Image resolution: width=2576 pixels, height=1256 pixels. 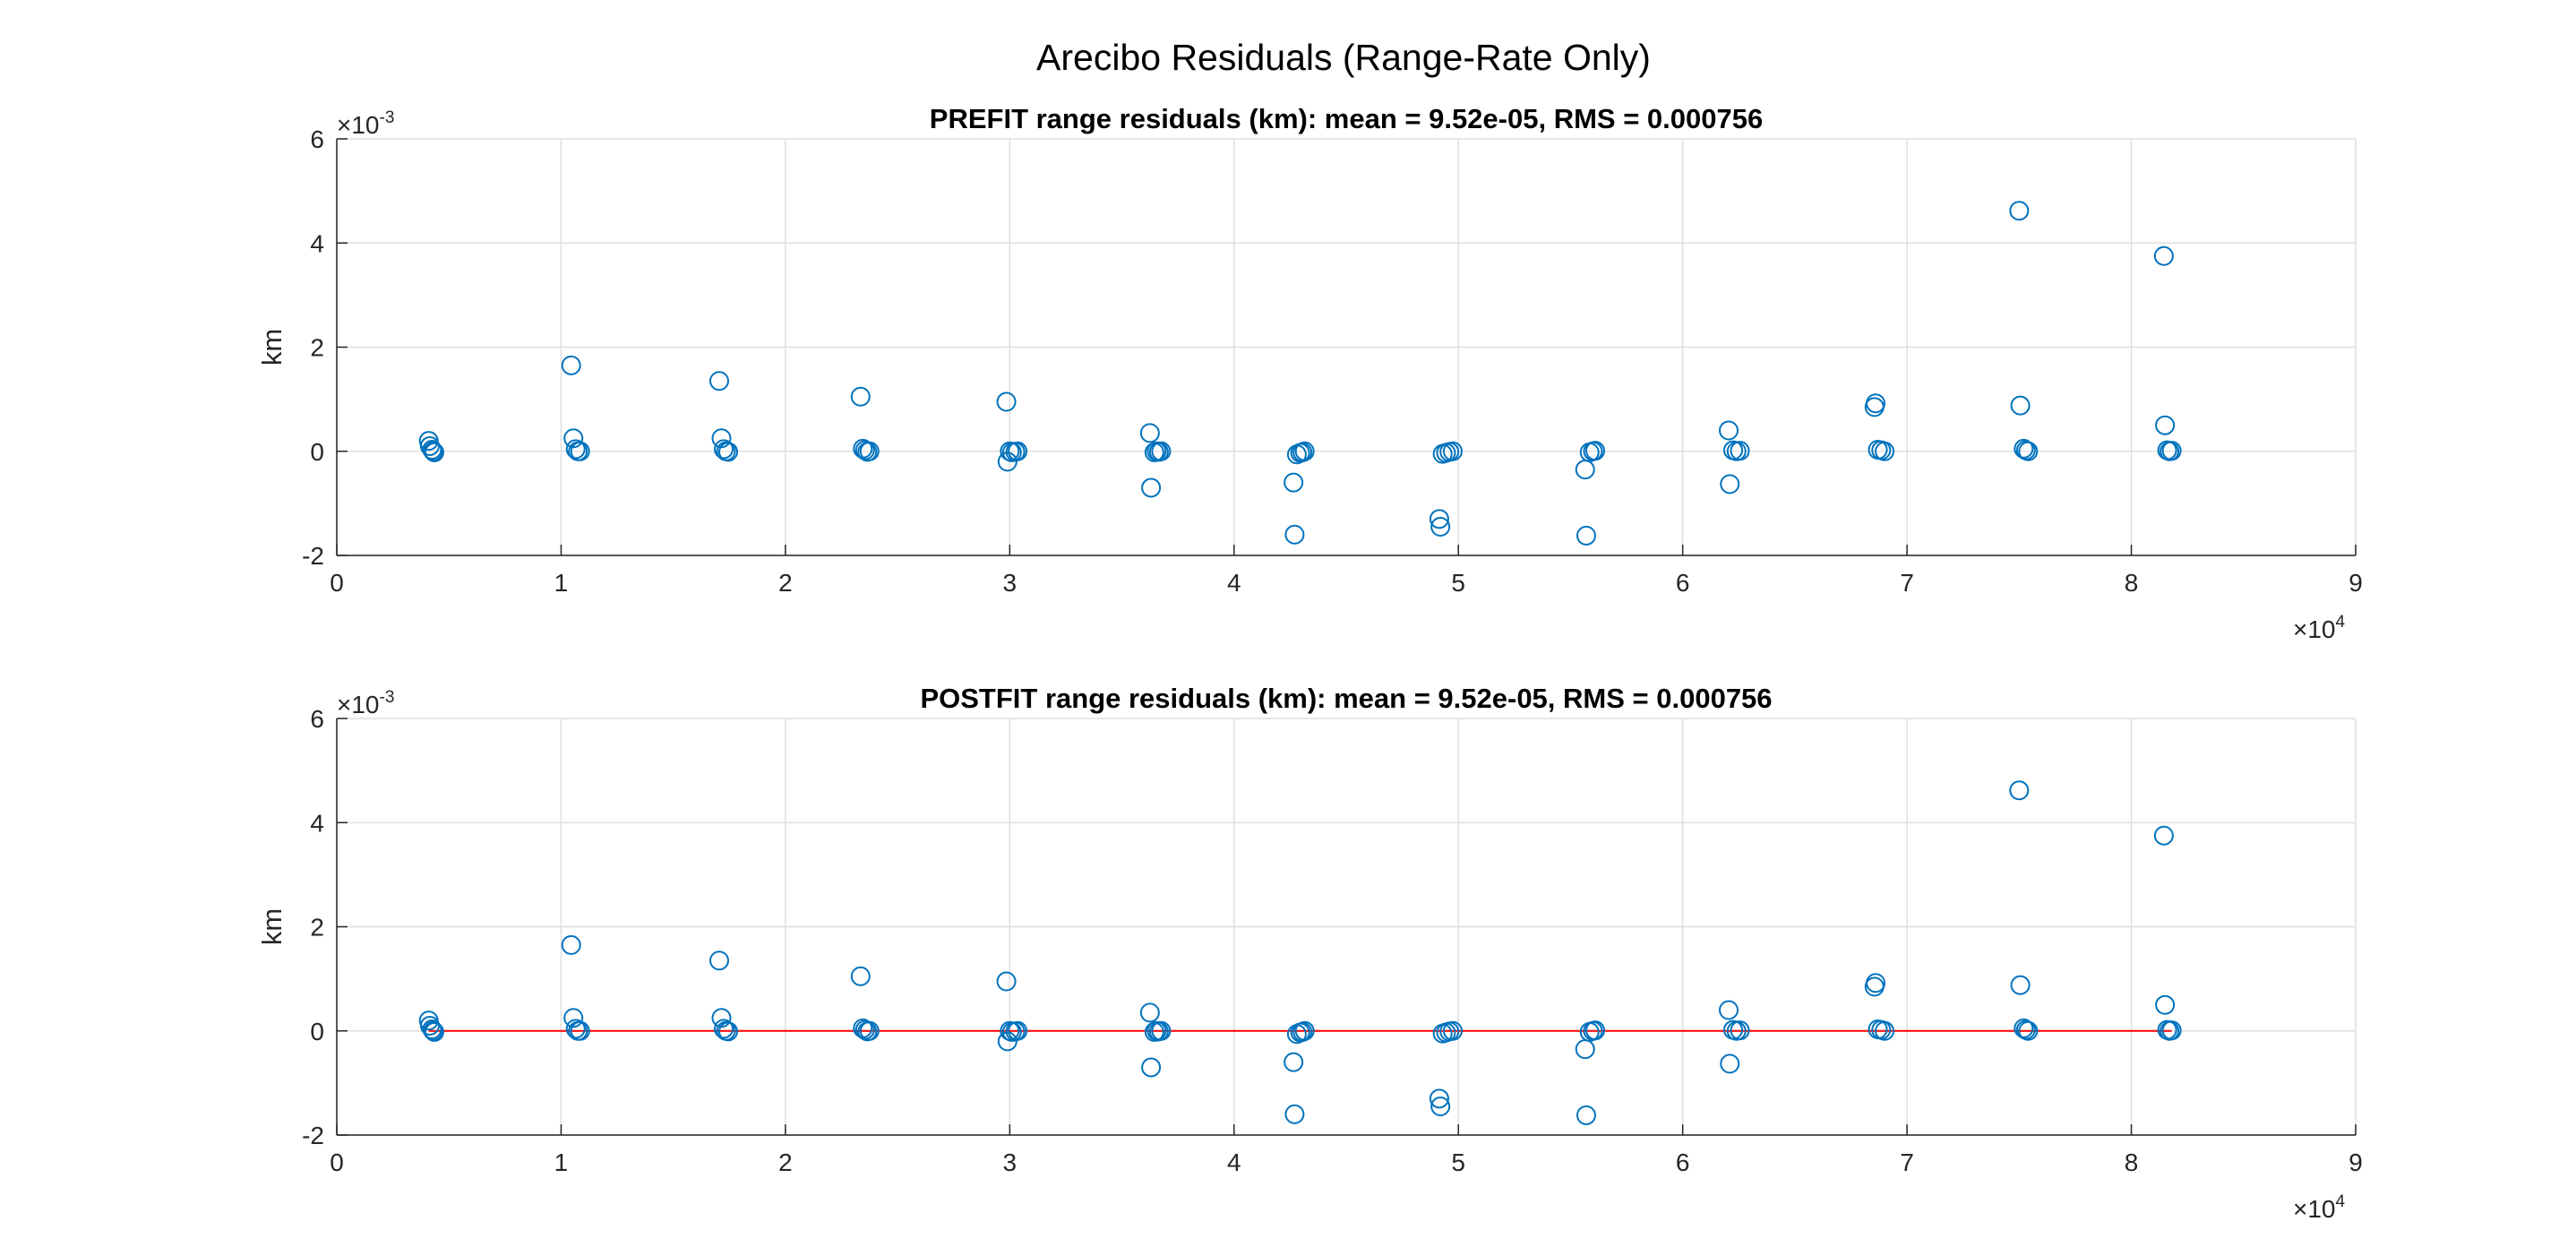 What do you see at coordinates (2132, 1162) in the screenshot?
I see `postfit-x-tick-label: 8` at bounding box center [2132, 1162].